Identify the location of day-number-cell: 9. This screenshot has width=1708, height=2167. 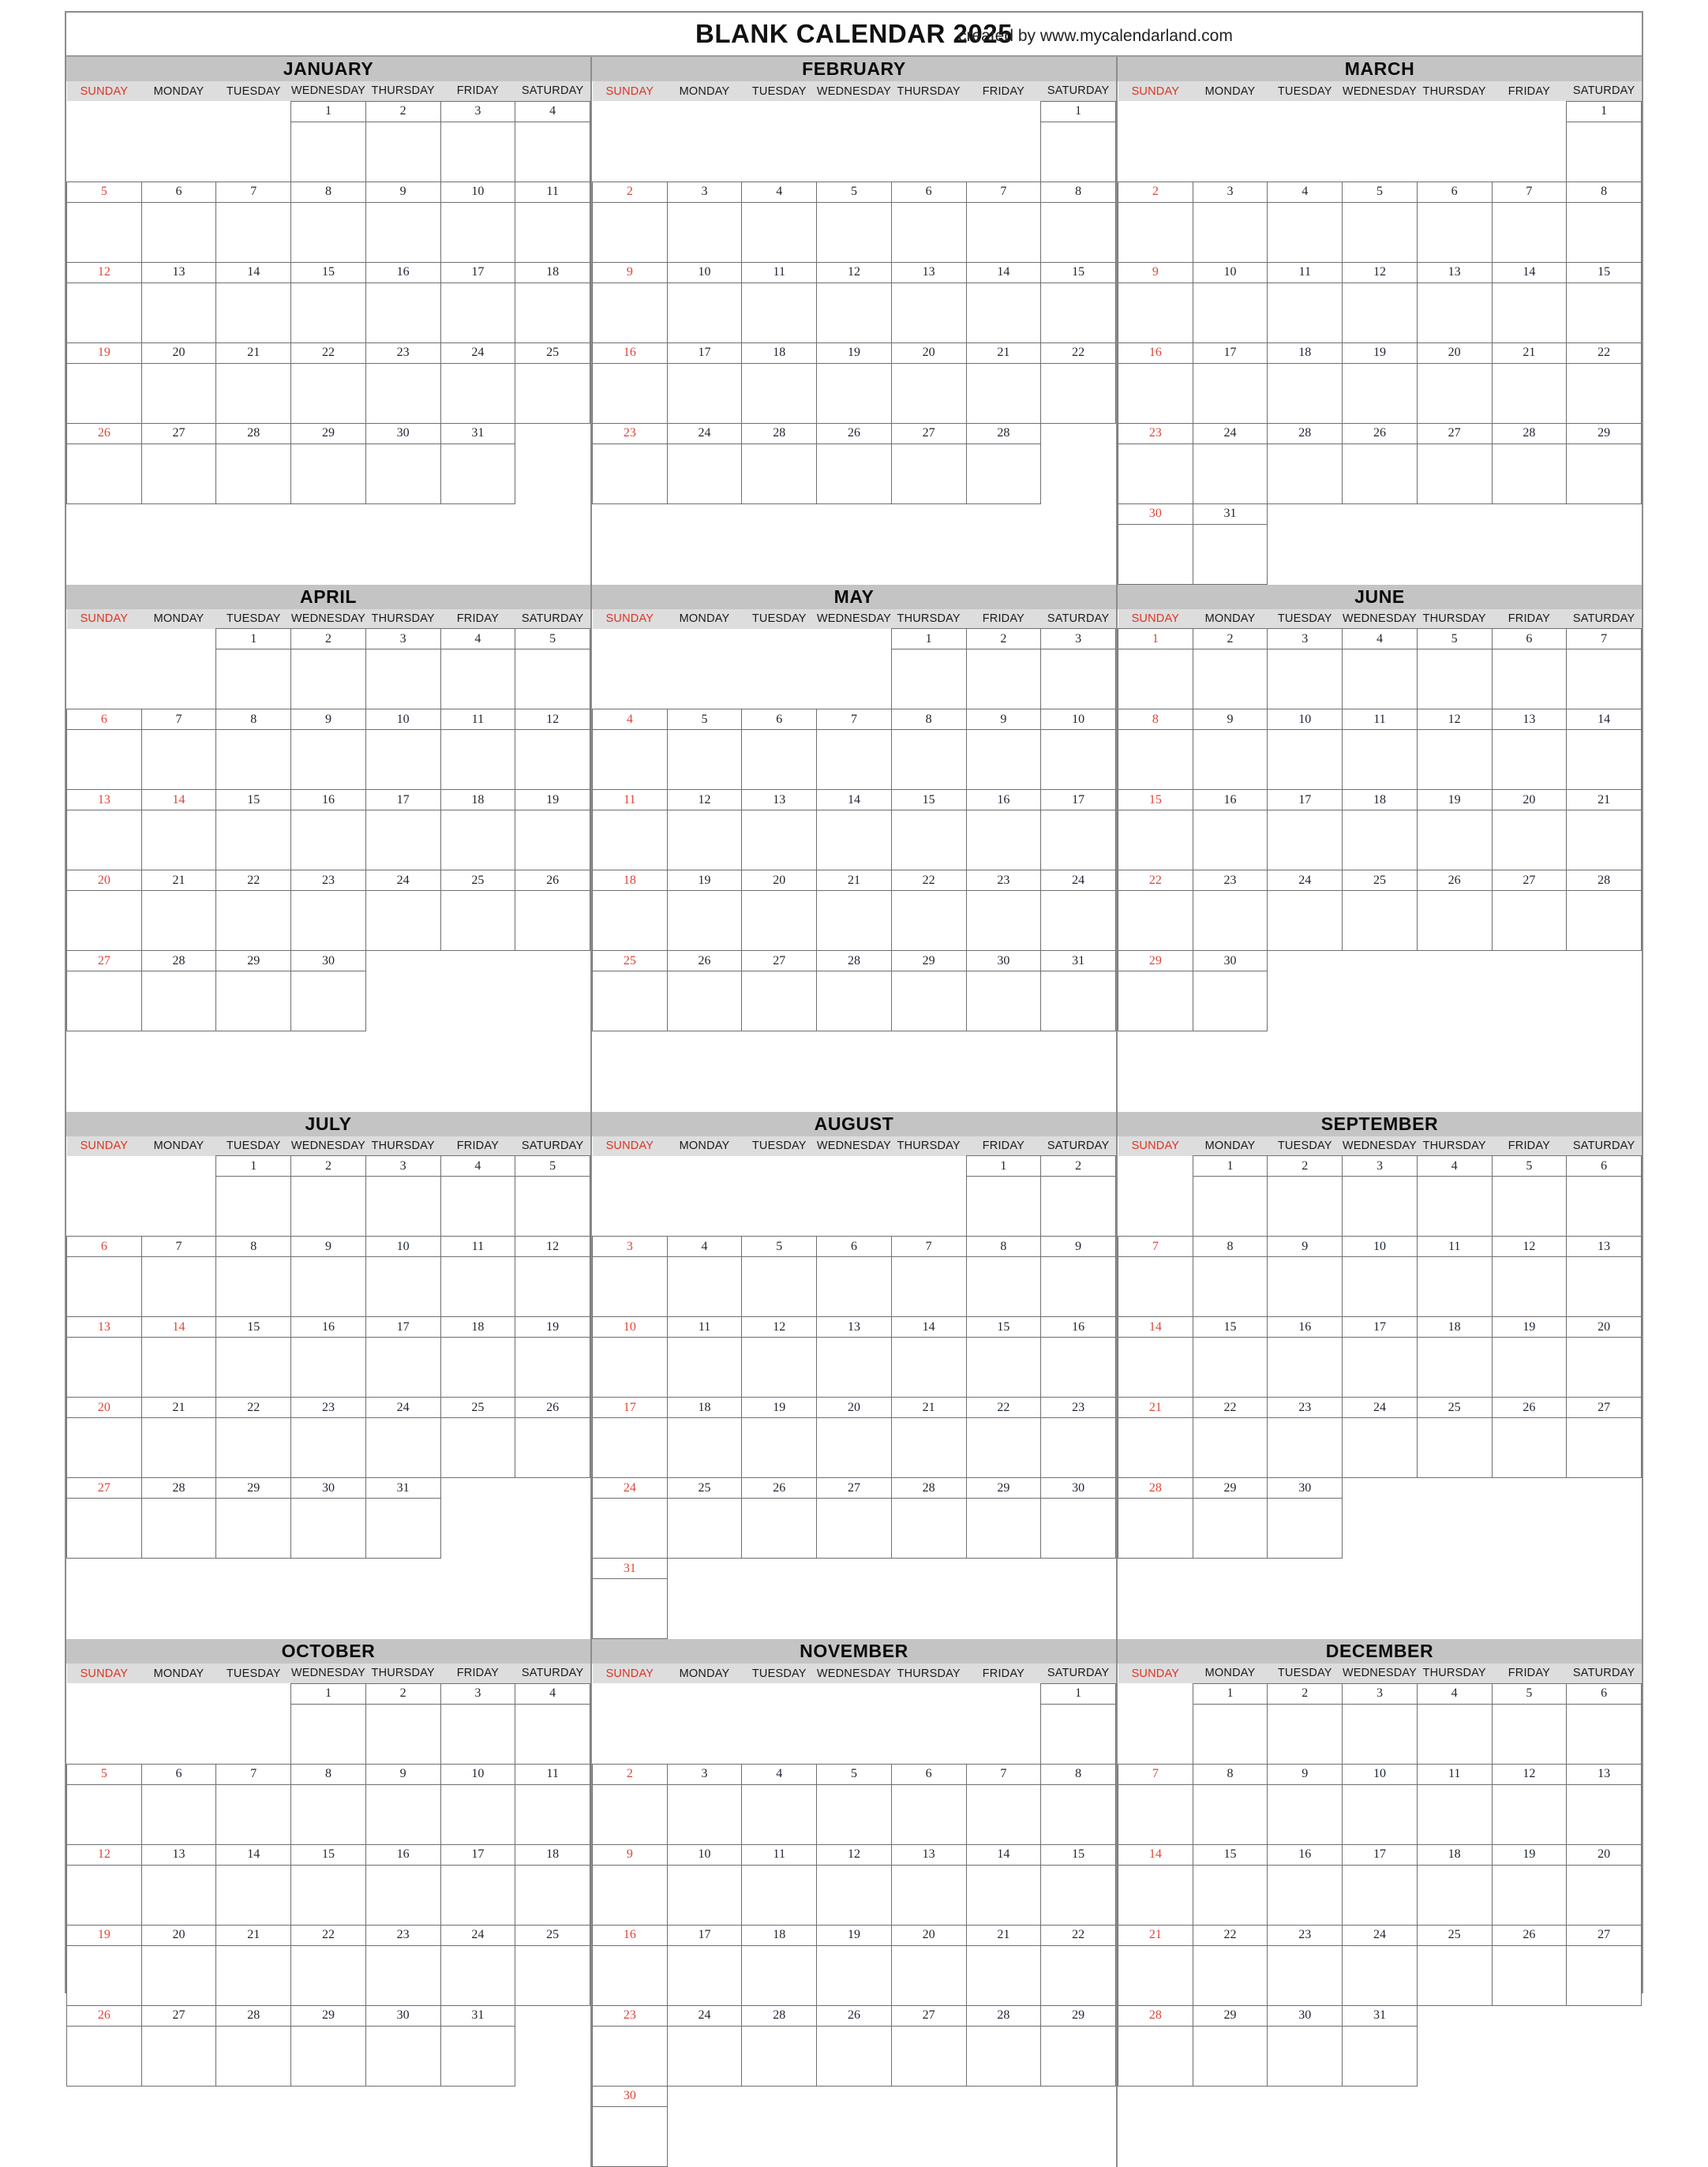
(630, 1854).